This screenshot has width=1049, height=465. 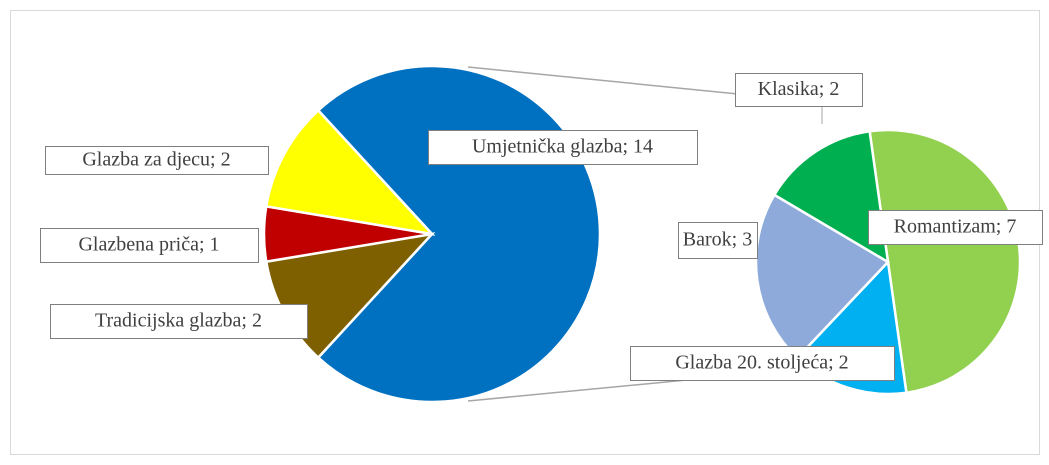 I want to click on data-label: Umjetnička glazba; 14, so click(x=562, y=147).